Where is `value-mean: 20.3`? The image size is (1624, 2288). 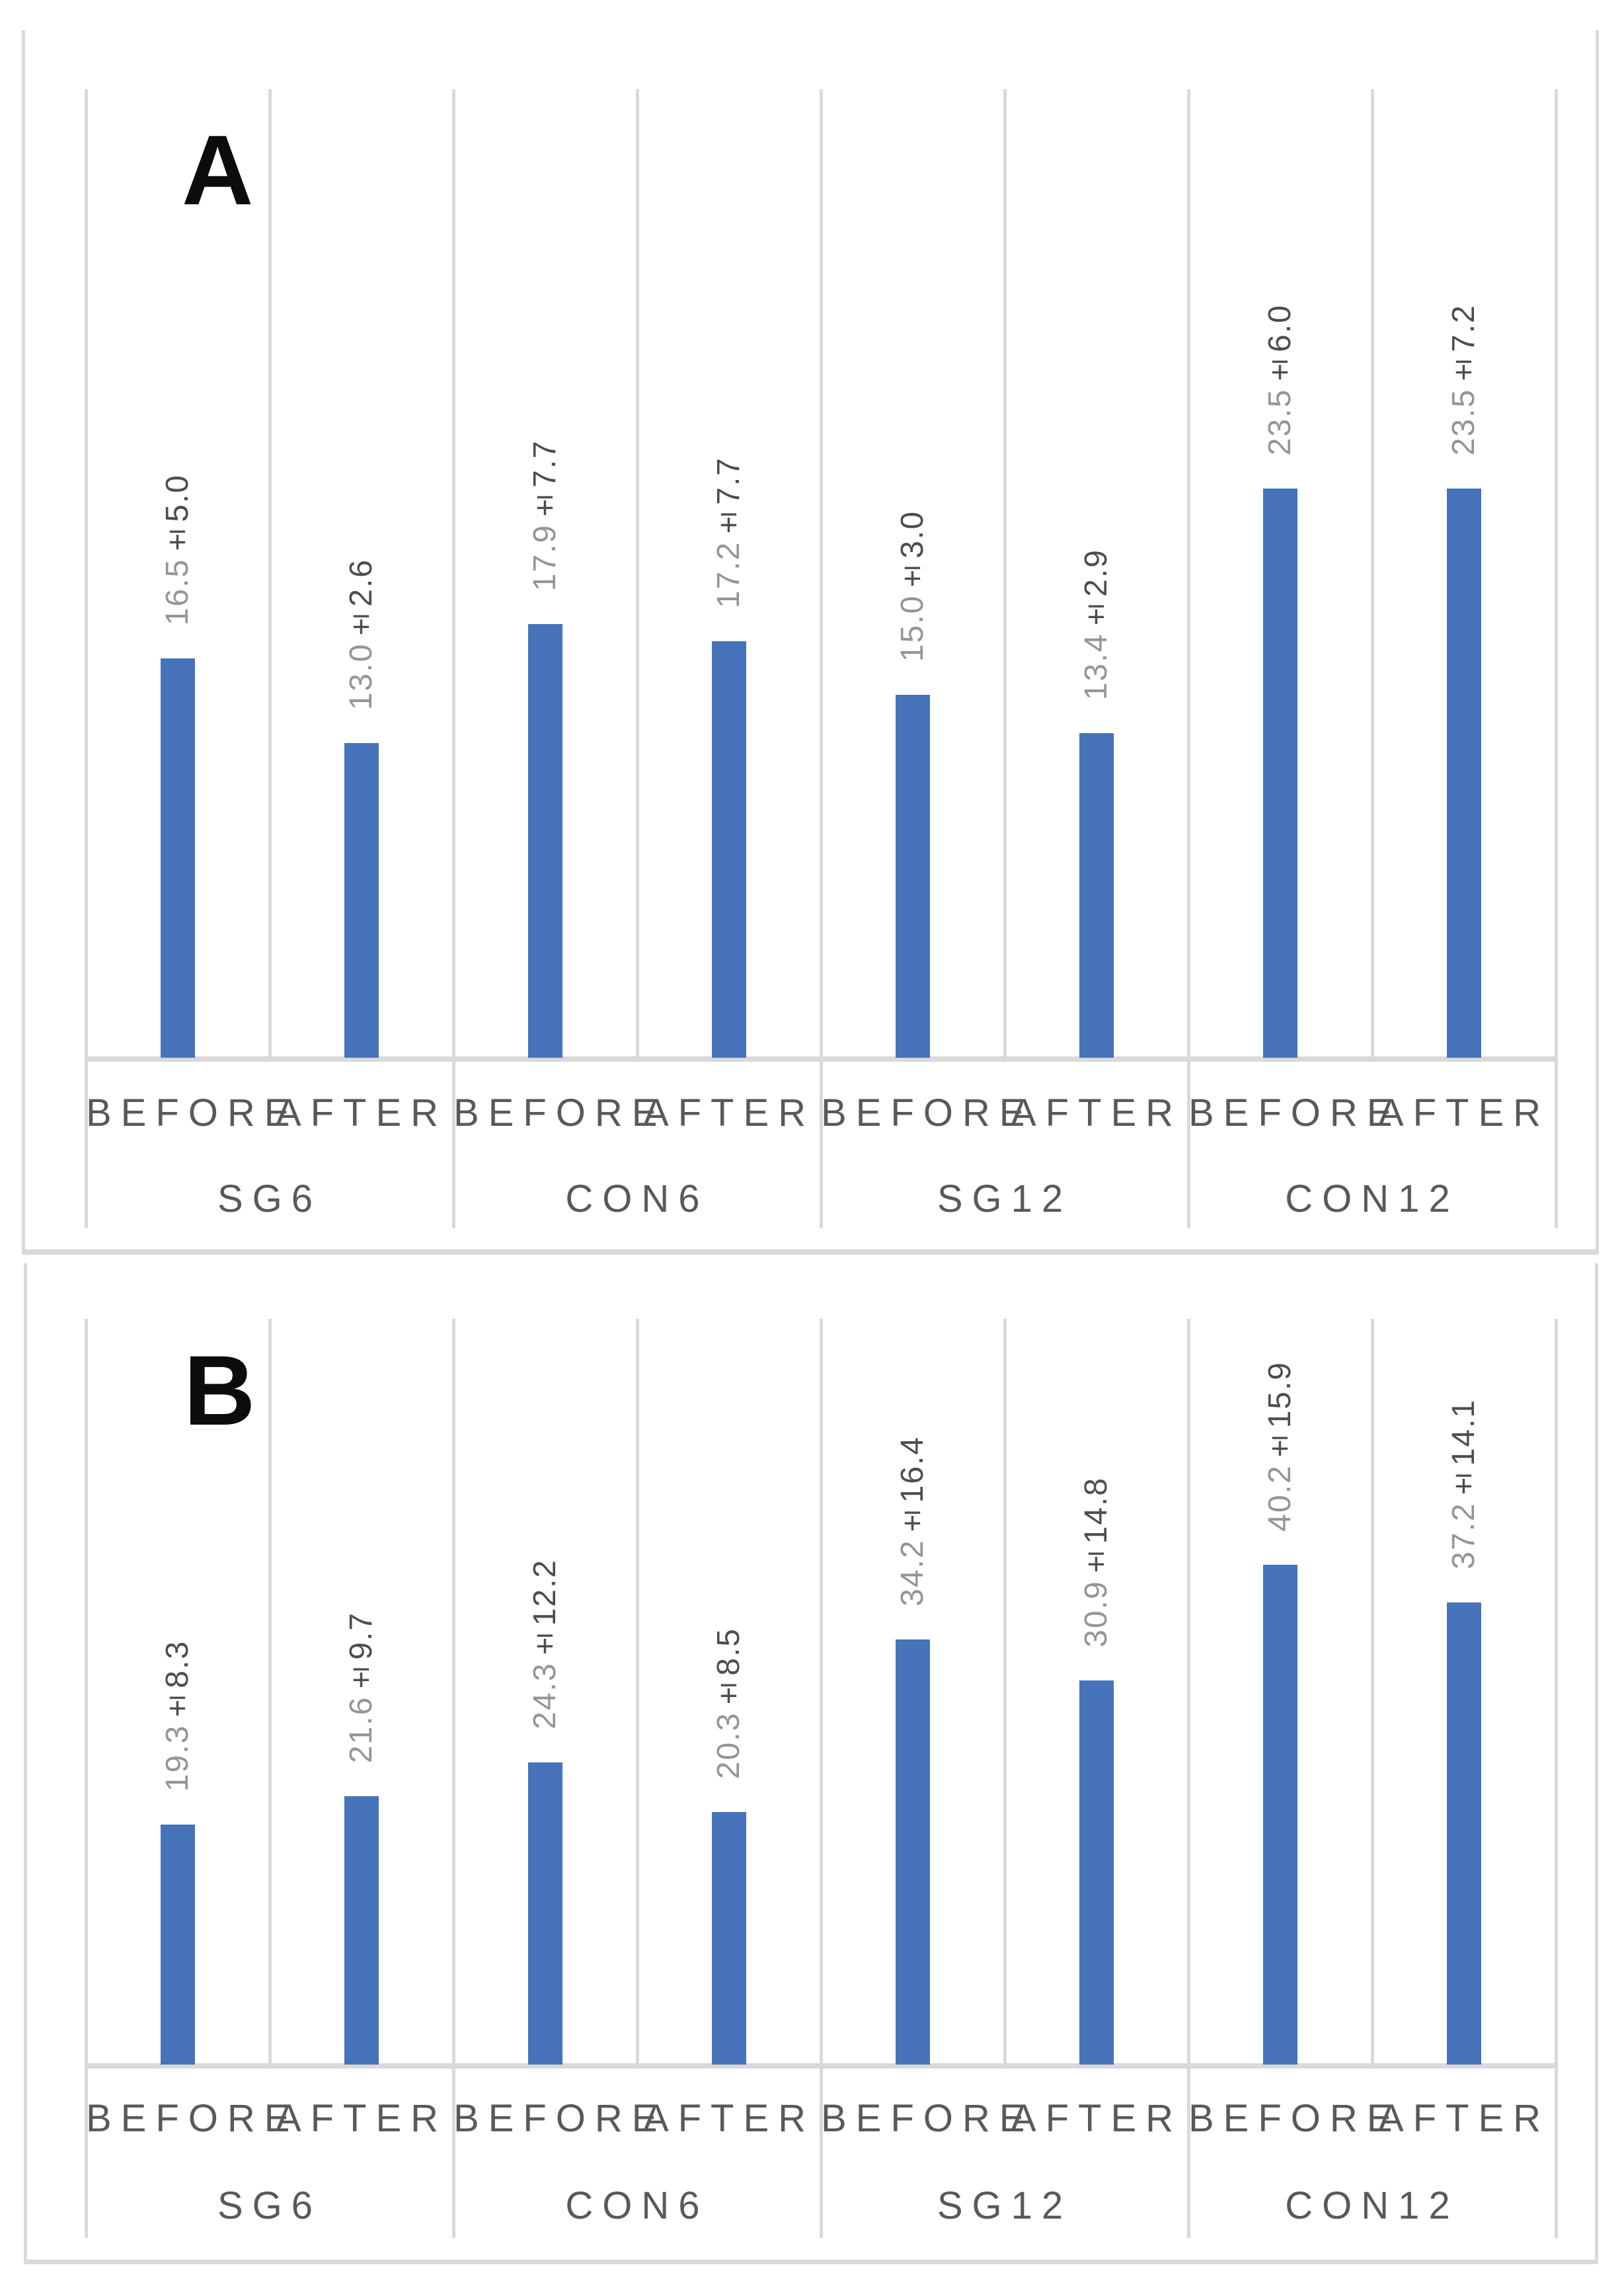 value-mean: 20.3 is located at coordinates (728, 1745).